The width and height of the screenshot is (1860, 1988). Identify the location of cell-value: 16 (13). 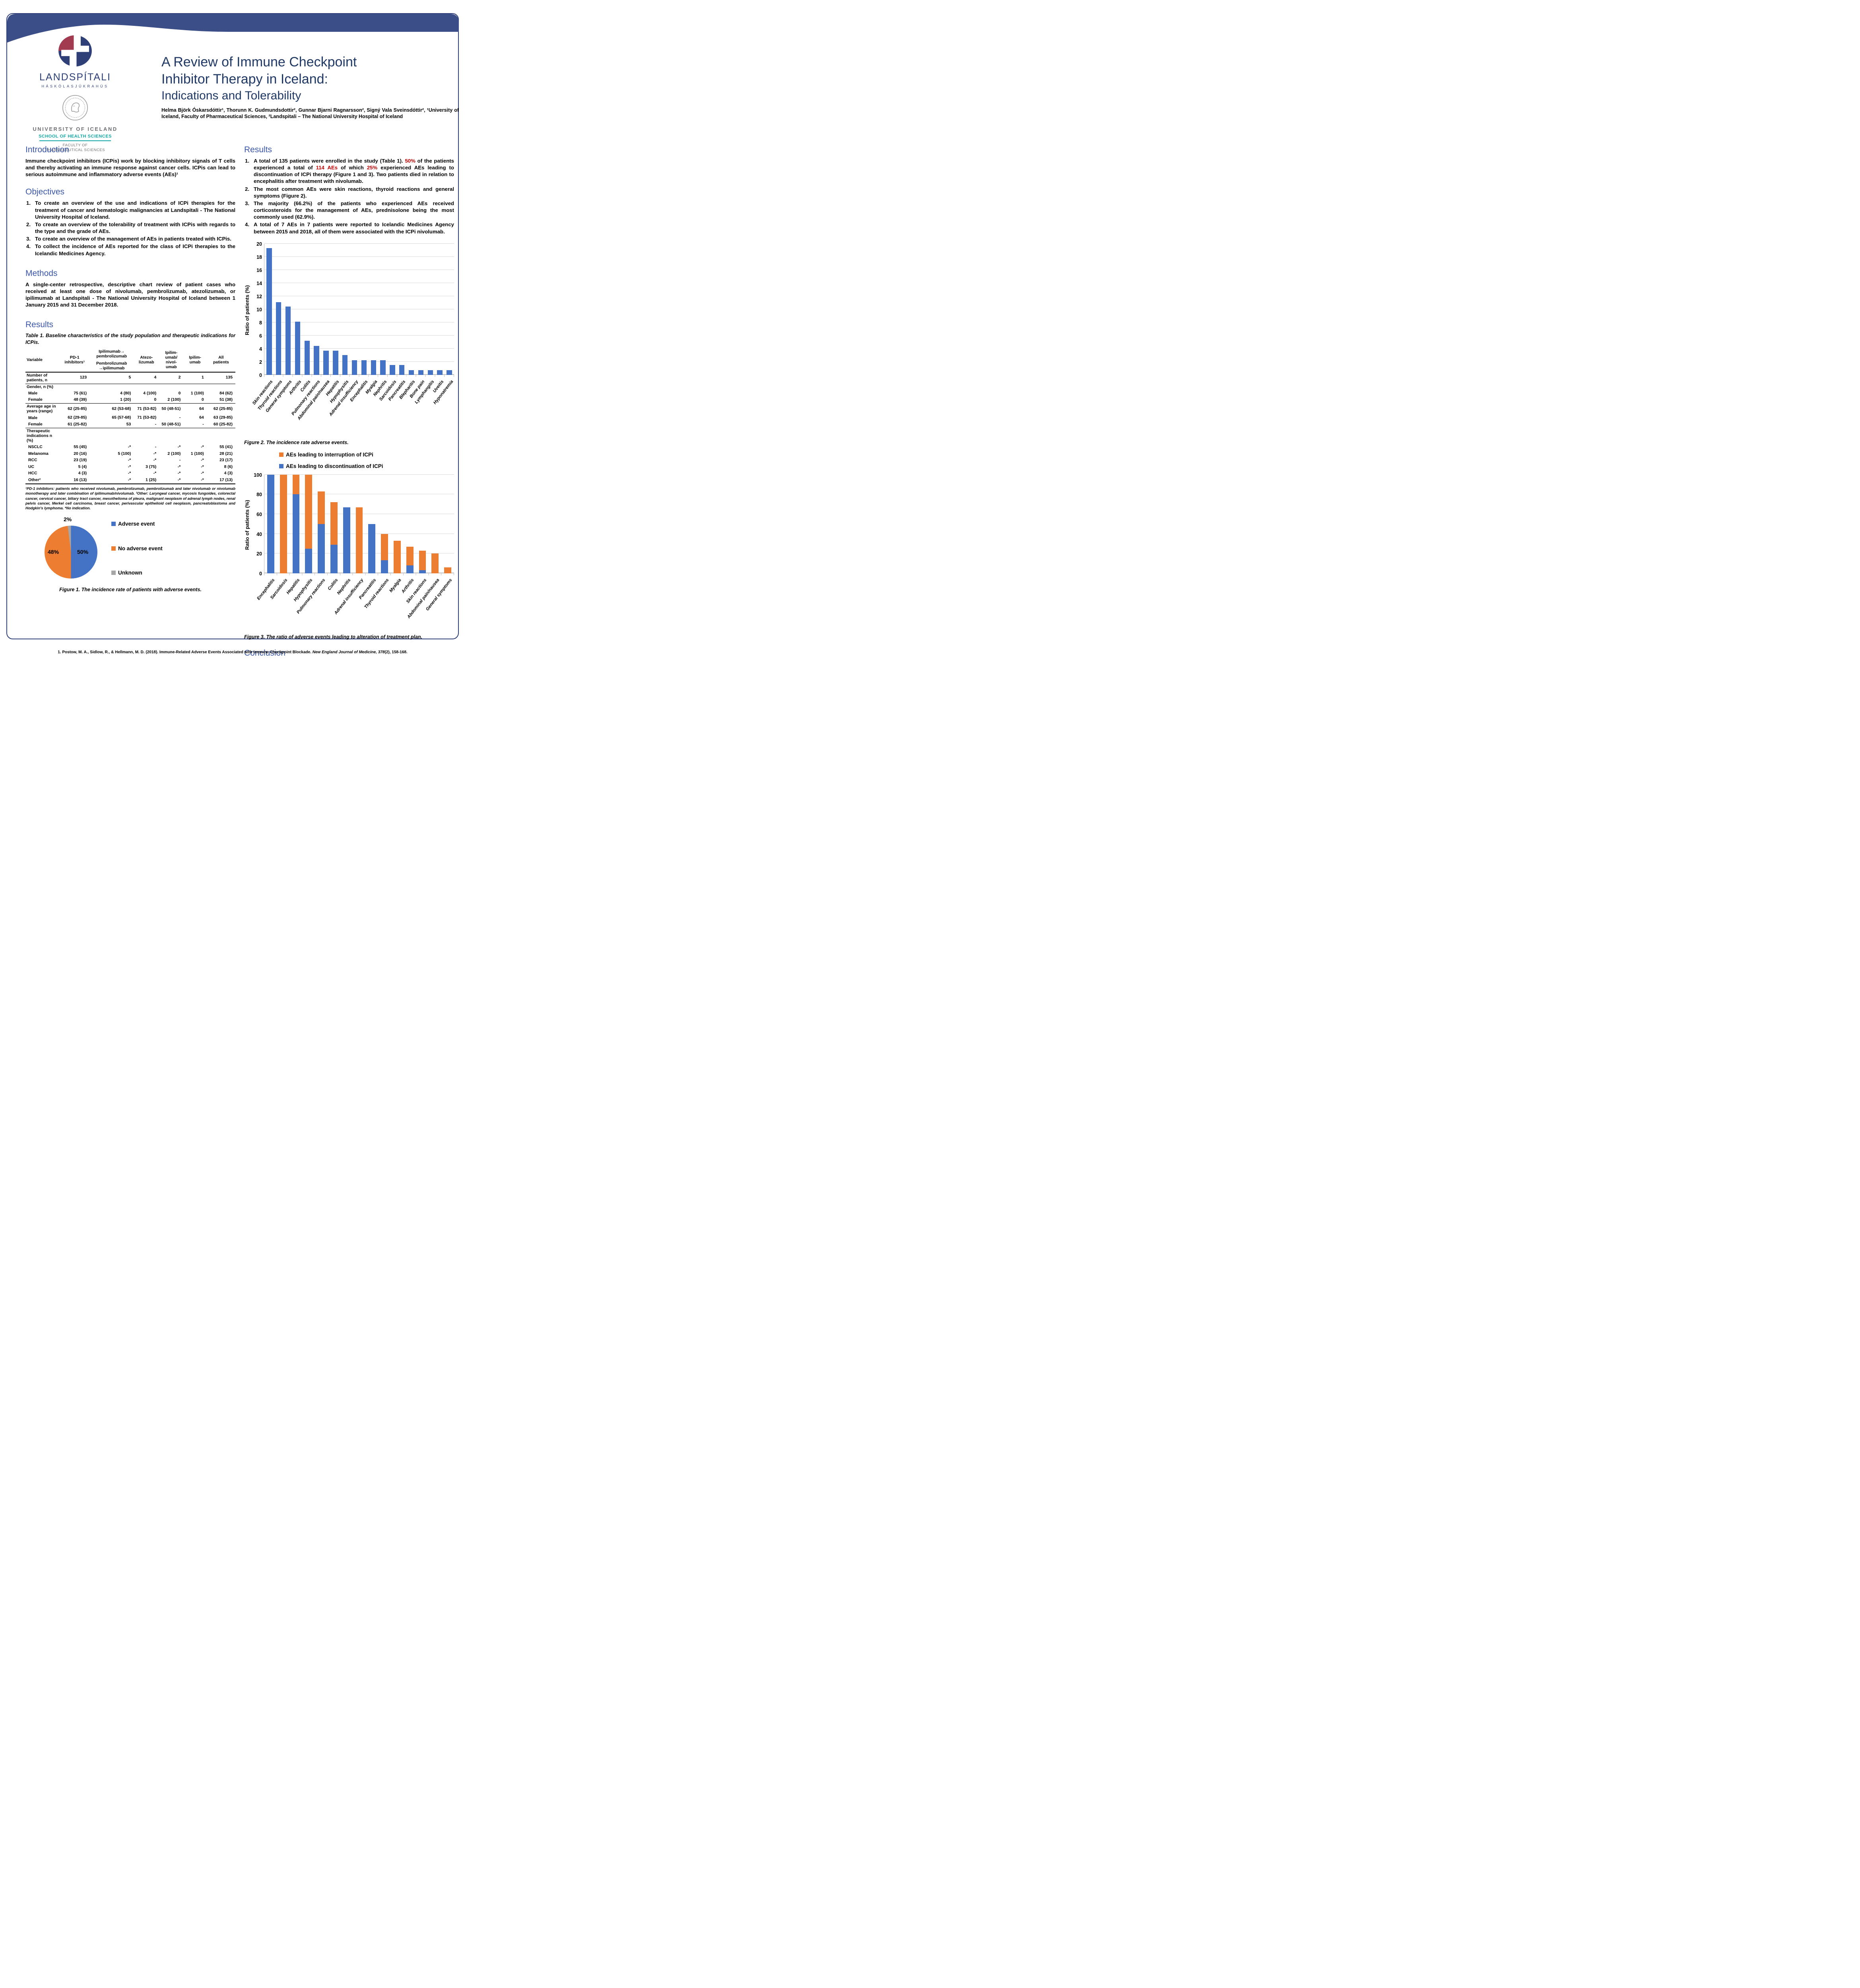
(80, 480).